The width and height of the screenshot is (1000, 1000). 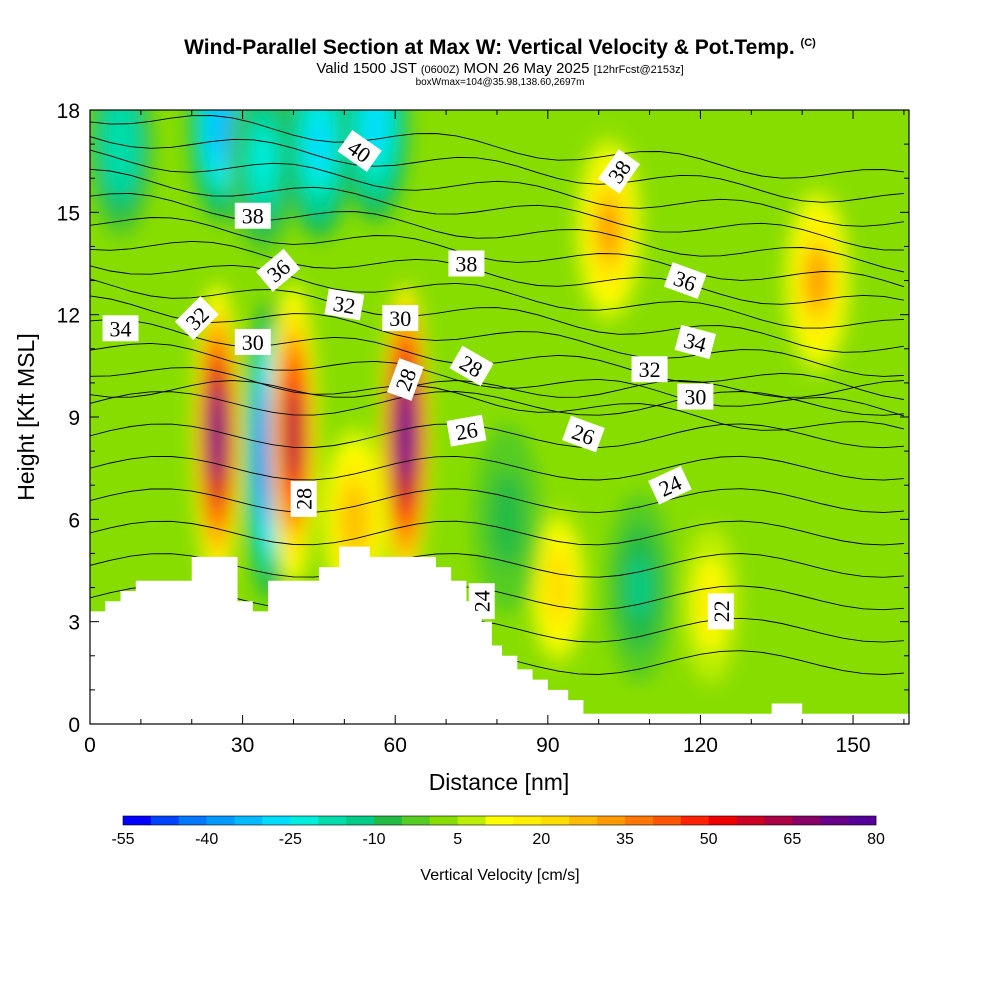 I want to click on colorbar-tick-label: 5, so click(x=457, y=839).